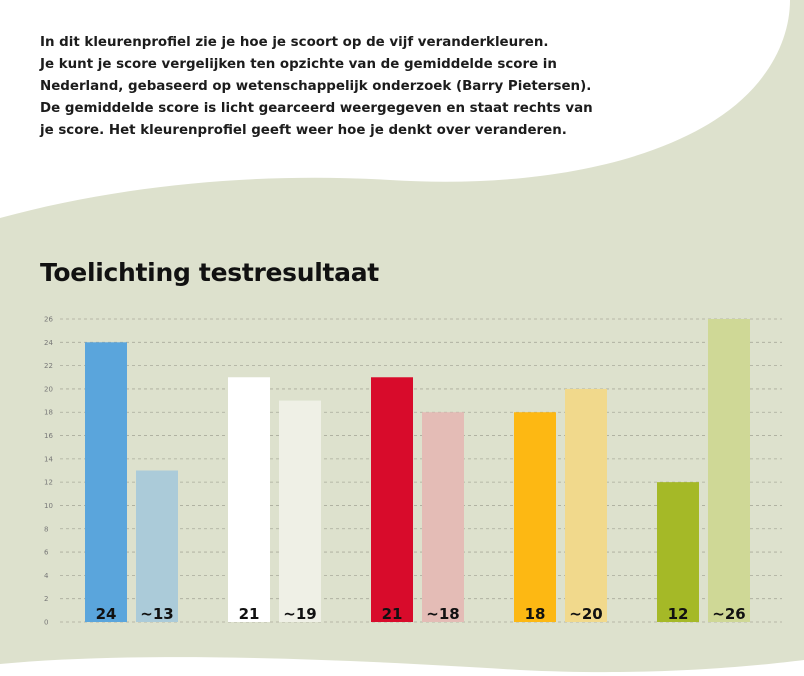  Describe the element at coordinates (46, 576) in the screenshot. I see `y-tick-label: 4` at that location.